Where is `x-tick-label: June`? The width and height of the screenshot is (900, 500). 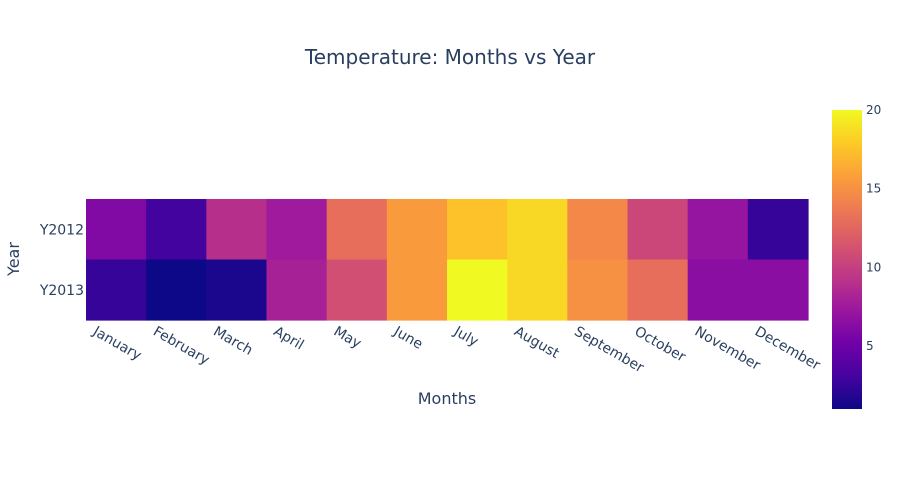
x-tick-label: June is located at coordinates (407, 338).